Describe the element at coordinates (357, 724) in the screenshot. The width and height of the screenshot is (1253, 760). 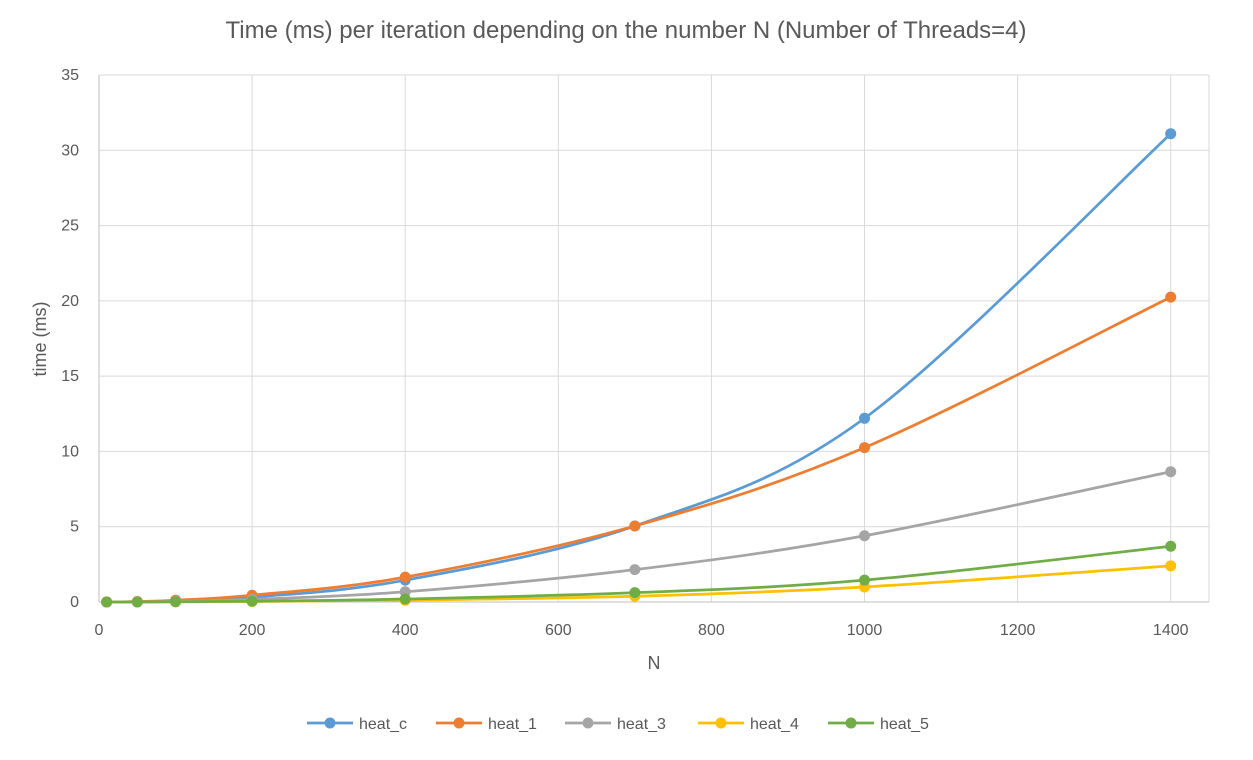
I see `legend-item-heat_c: heat_c` at that location.